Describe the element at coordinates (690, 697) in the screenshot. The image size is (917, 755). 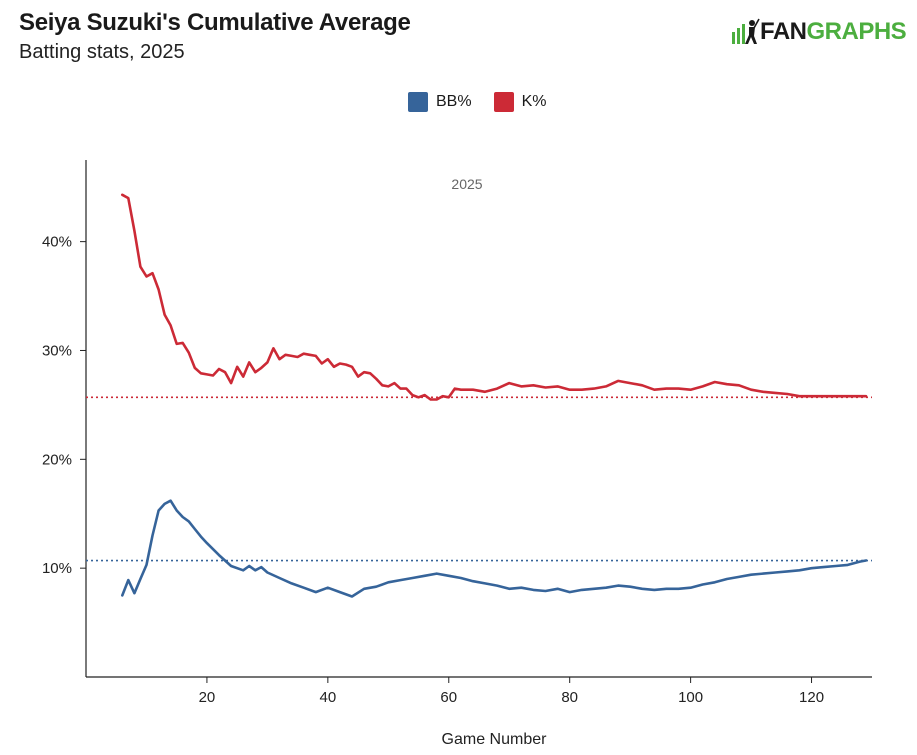
I see `x-tick-label: 100` at that location.